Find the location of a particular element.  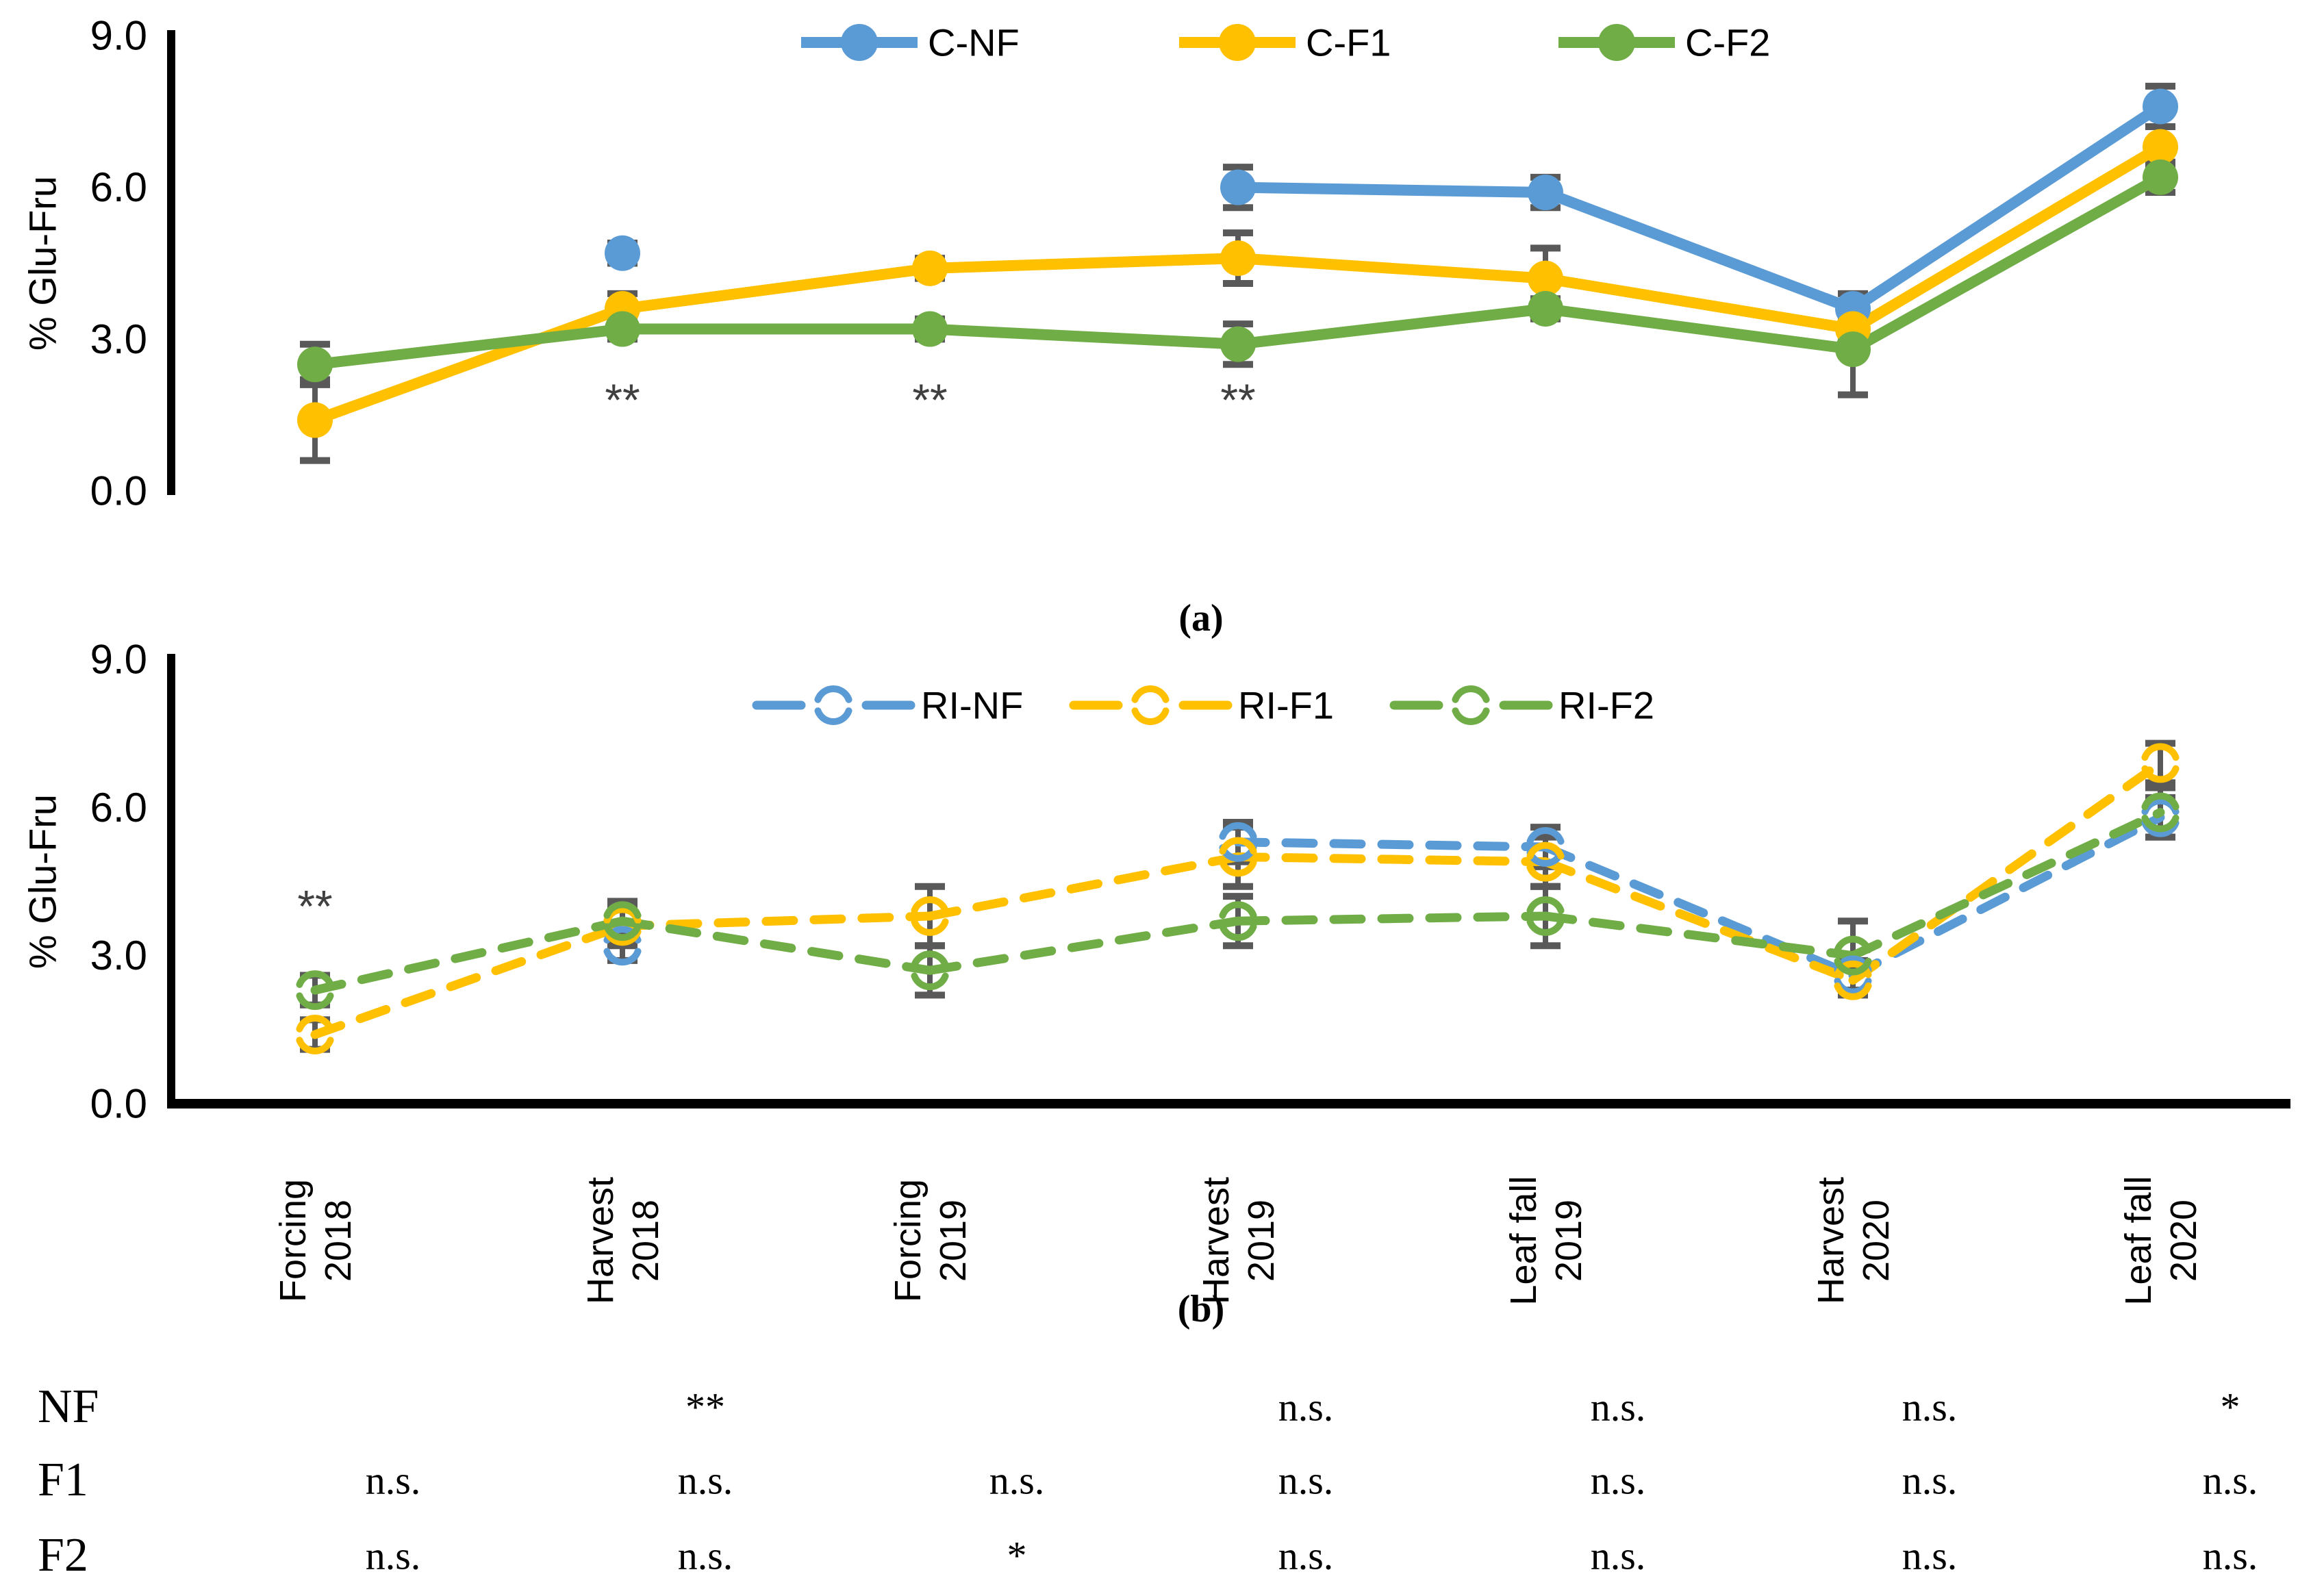

legend-label: C-NF is located at coordinates (974, 42).